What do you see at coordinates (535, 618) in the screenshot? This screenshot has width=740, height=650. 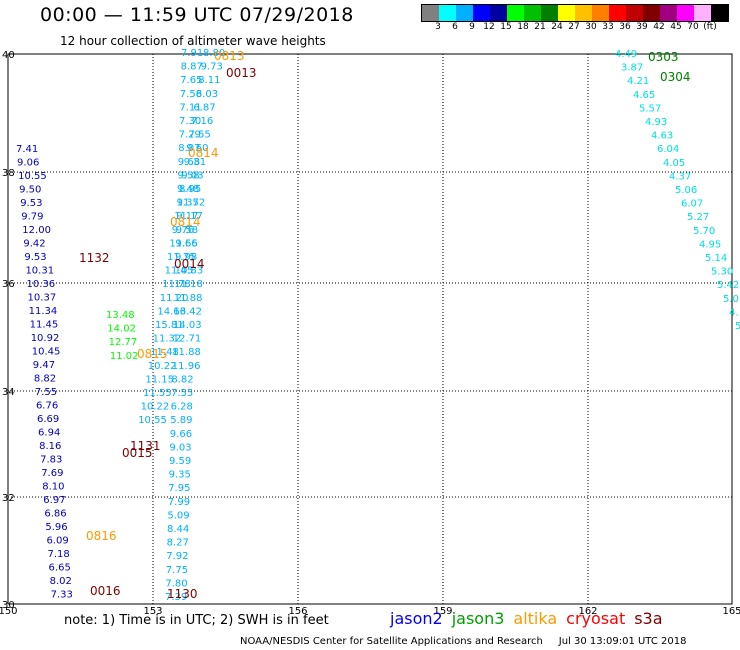 I see `legend-altika: altika` at bounding box center [535, 618].